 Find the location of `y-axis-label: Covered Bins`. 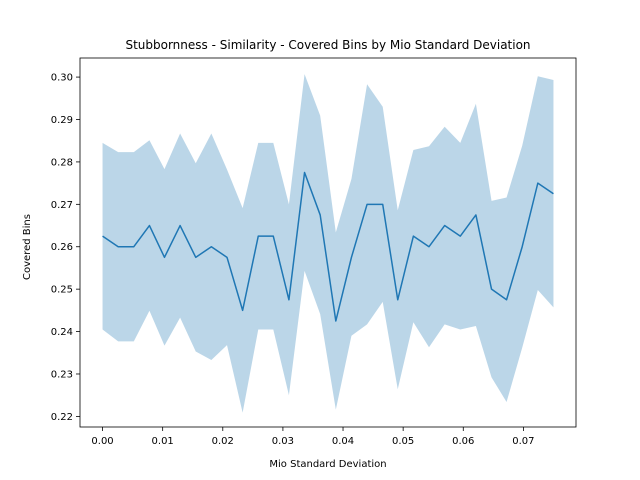

y-axis-label: Covered Bins is located at coordinates (27, 247).